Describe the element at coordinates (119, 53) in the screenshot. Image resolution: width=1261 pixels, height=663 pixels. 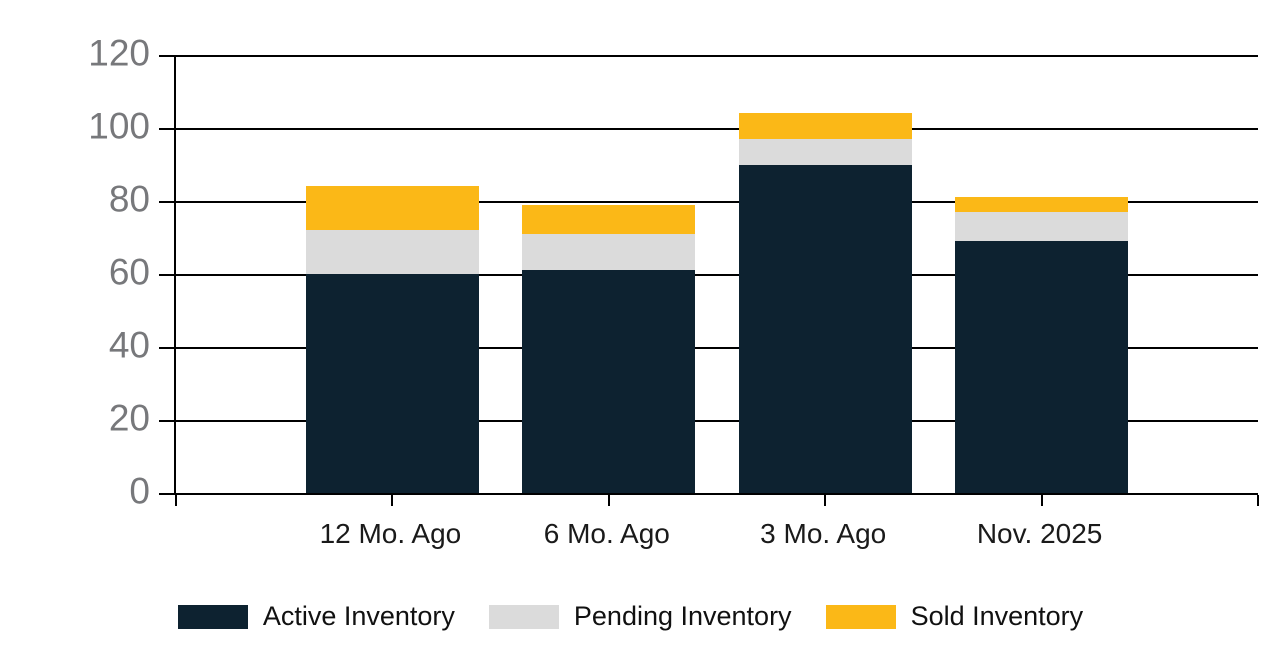
I see `y-tick-label-120: 120` at that location.